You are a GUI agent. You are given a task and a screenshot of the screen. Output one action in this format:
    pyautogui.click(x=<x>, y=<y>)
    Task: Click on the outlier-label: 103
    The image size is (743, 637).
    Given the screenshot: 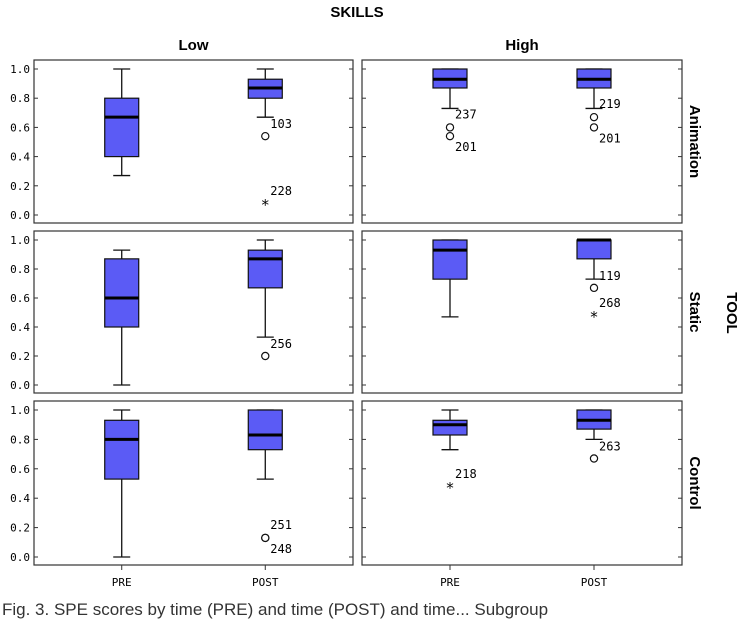 What is the action you would take?
    pyautogui.click(x=281, y=124)
    